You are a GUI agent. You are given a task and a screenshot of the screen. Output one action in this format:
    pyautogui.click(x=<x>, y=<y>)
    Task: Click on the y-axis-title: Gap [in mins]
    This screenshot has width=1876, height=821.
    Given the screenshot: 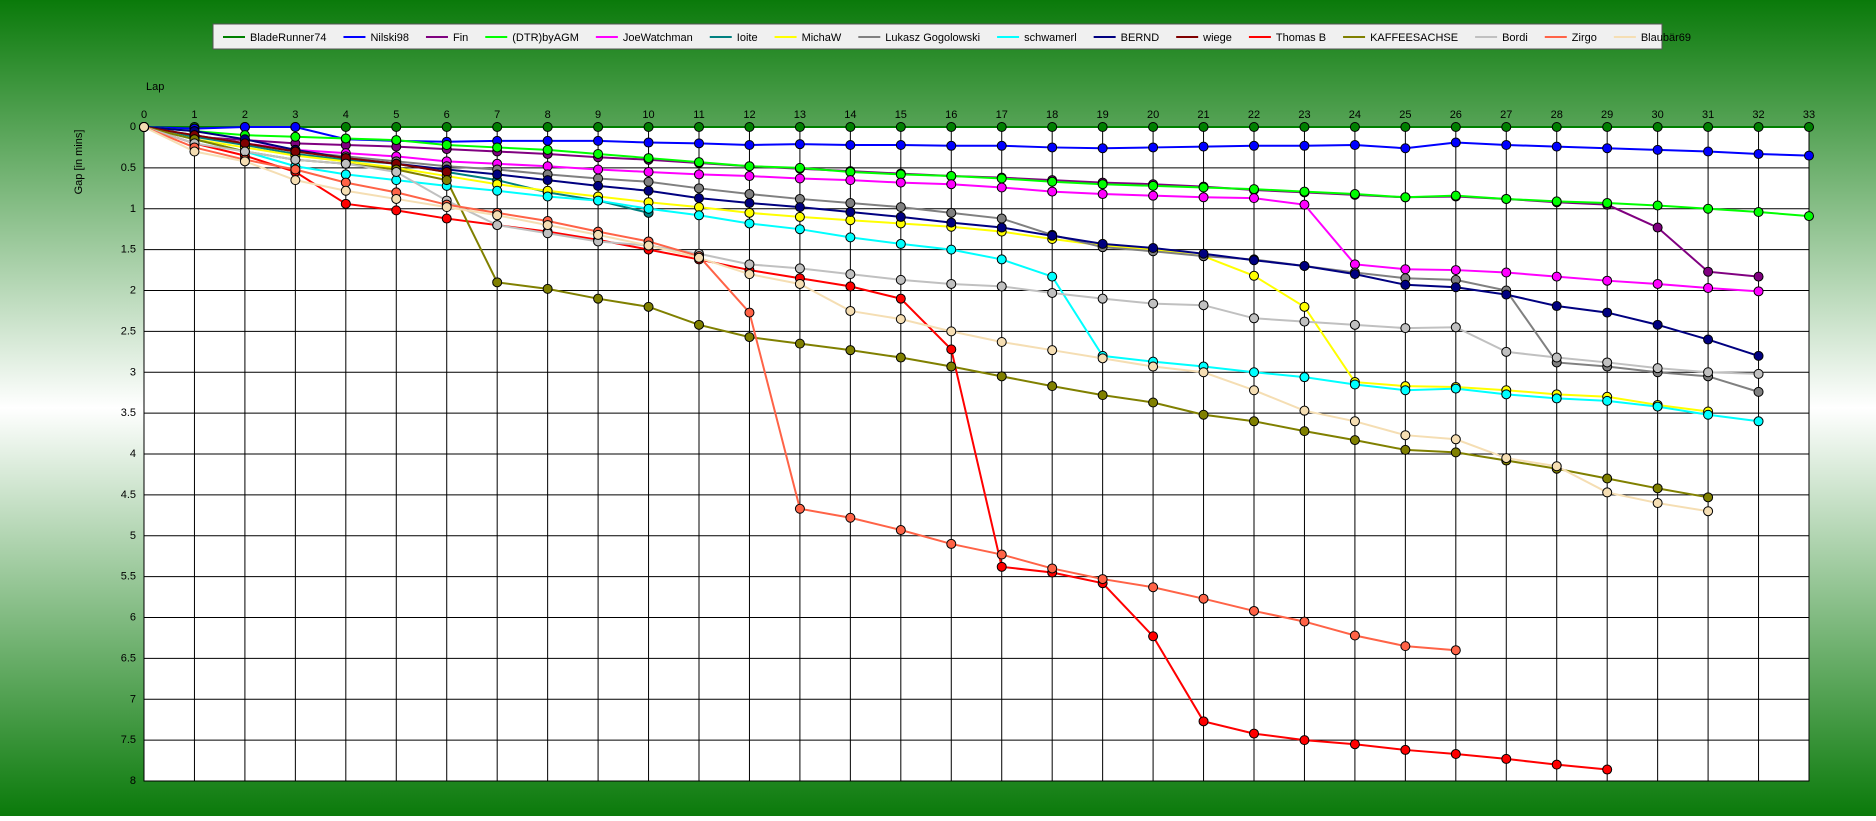 What is the action you would take?
    pyautogui.click(x=79, y=162)
    